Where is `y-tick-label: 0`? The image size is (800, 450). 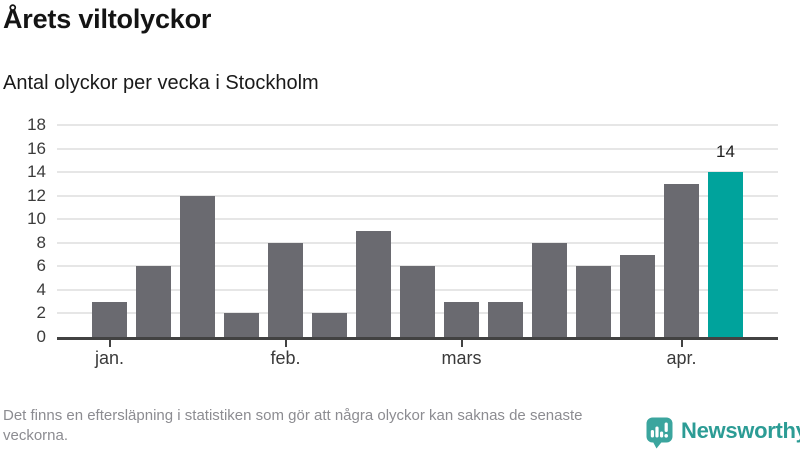
y-tick-label: 0 is located at coordinates (41, 336).